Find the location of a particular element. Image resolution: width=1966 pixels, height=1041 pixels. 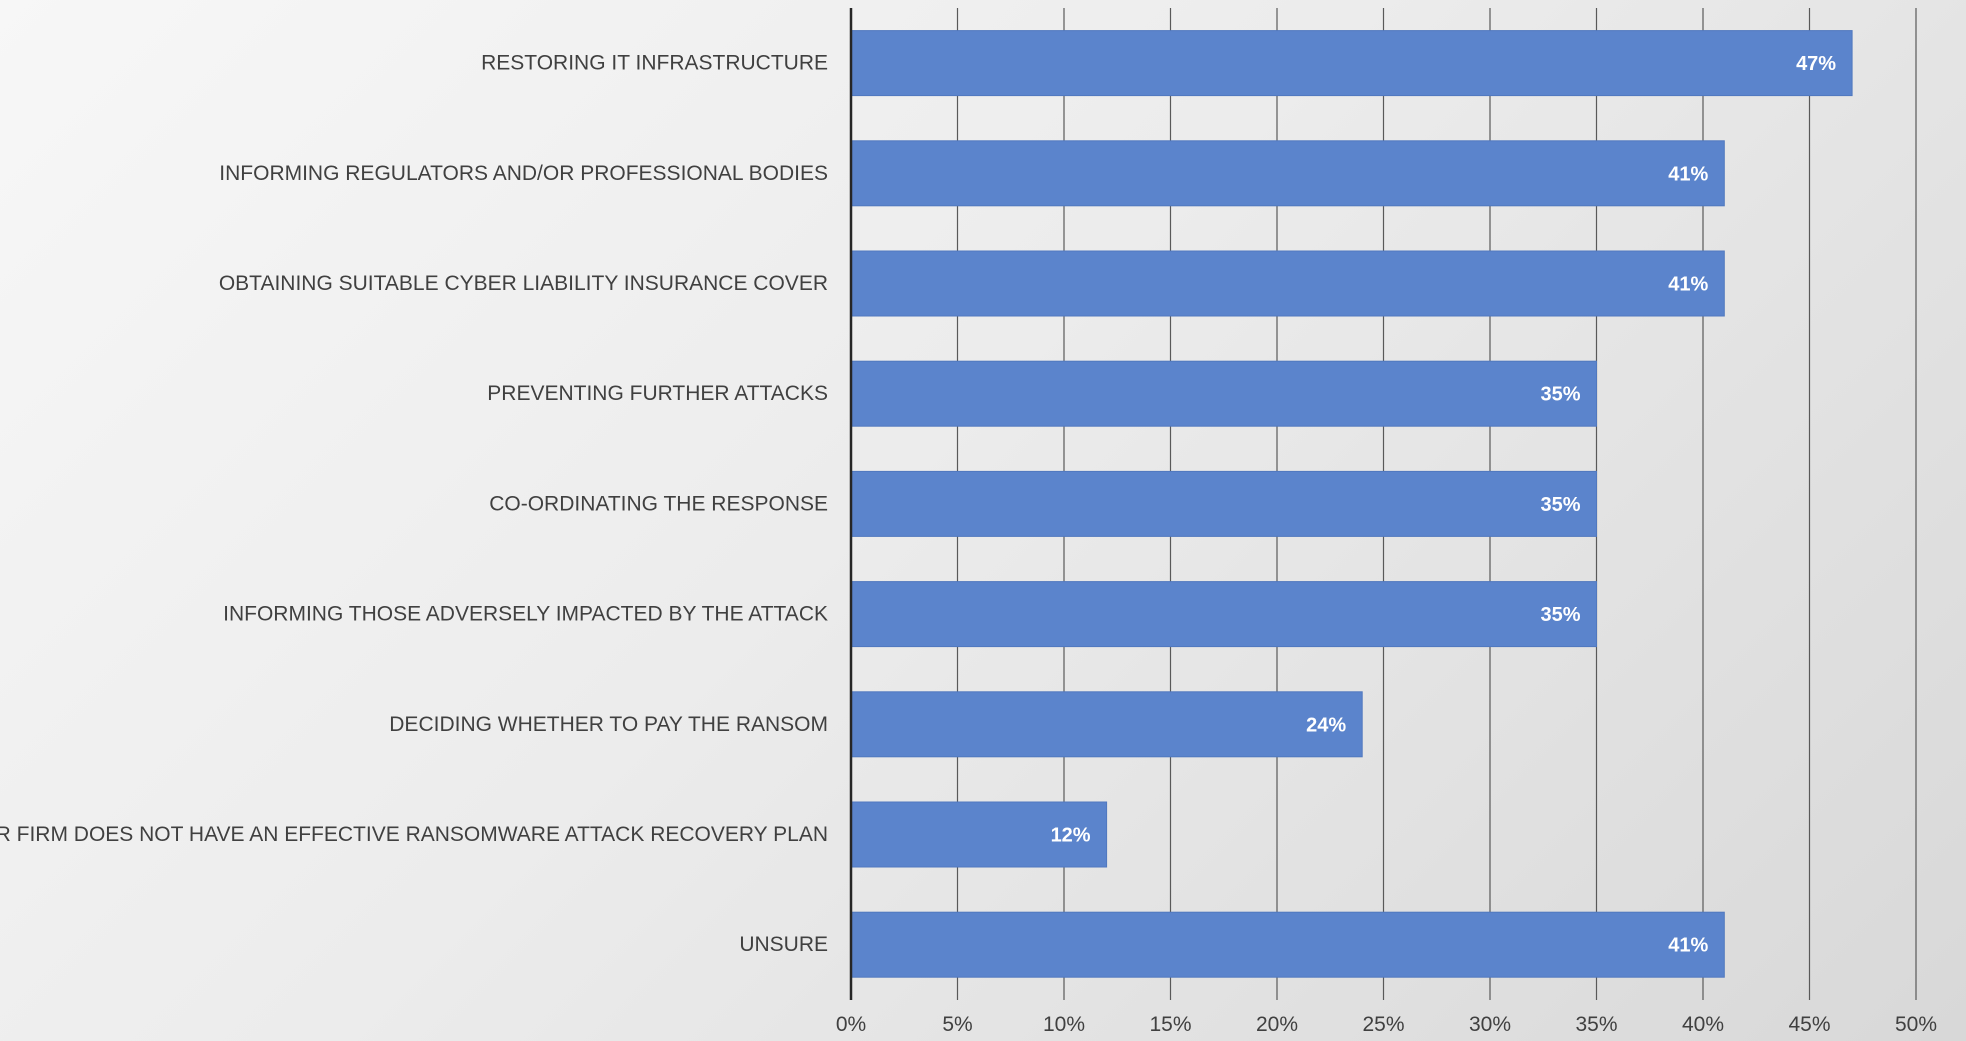

data-label-8: 12% is located at coordinates (1071, 836).